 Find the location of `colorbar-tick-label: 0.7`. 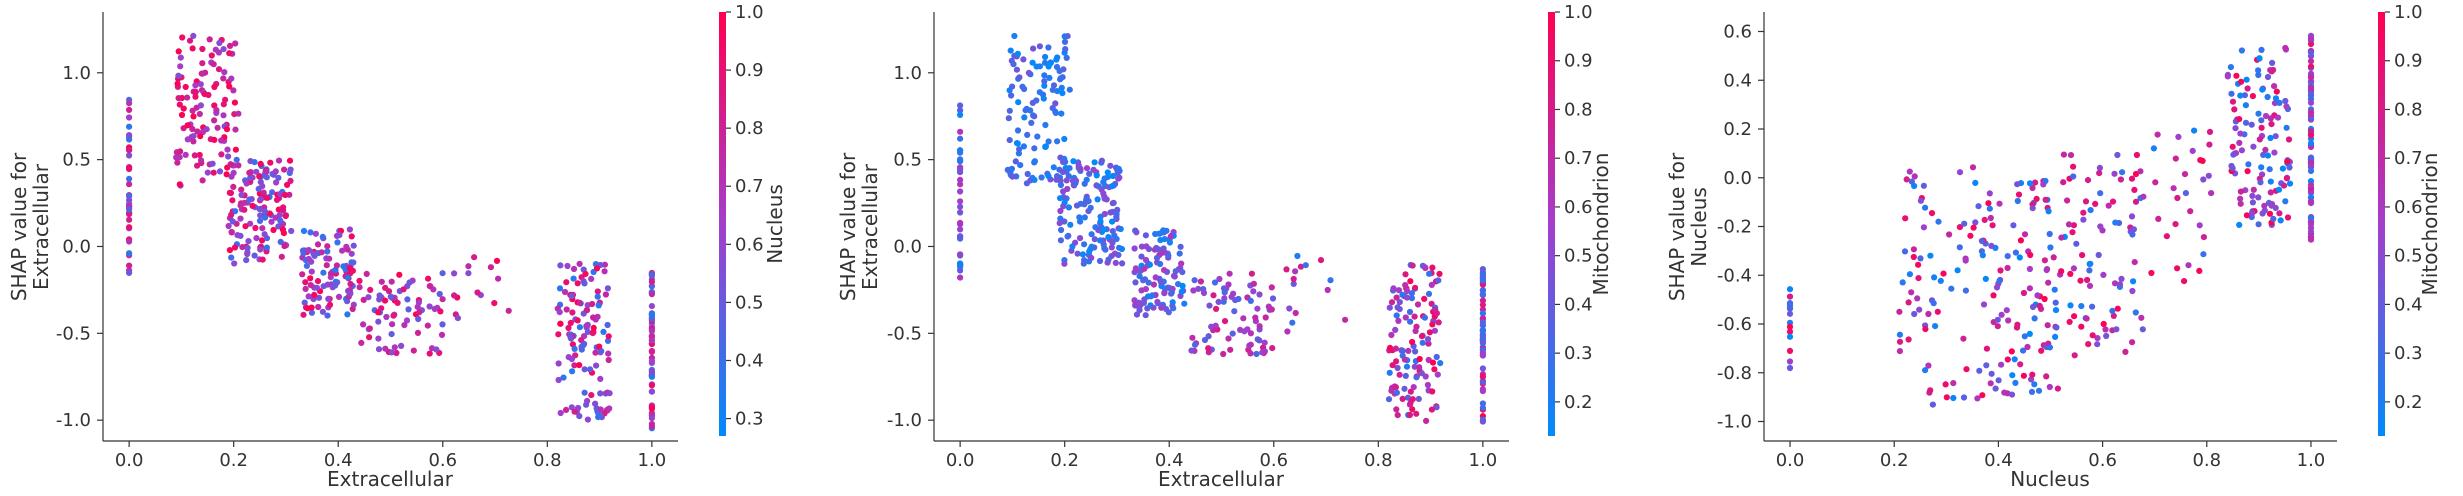

colorbar-tick-label: 0.7 is located at coordinates (1578, 158).